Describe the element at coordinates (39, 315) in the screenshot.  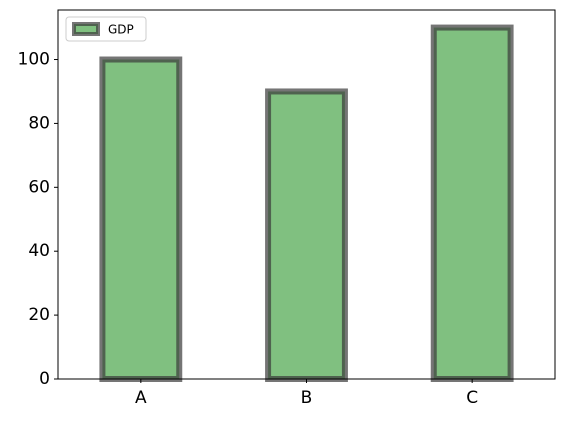
I see `y-tick-label: 20` at that location.